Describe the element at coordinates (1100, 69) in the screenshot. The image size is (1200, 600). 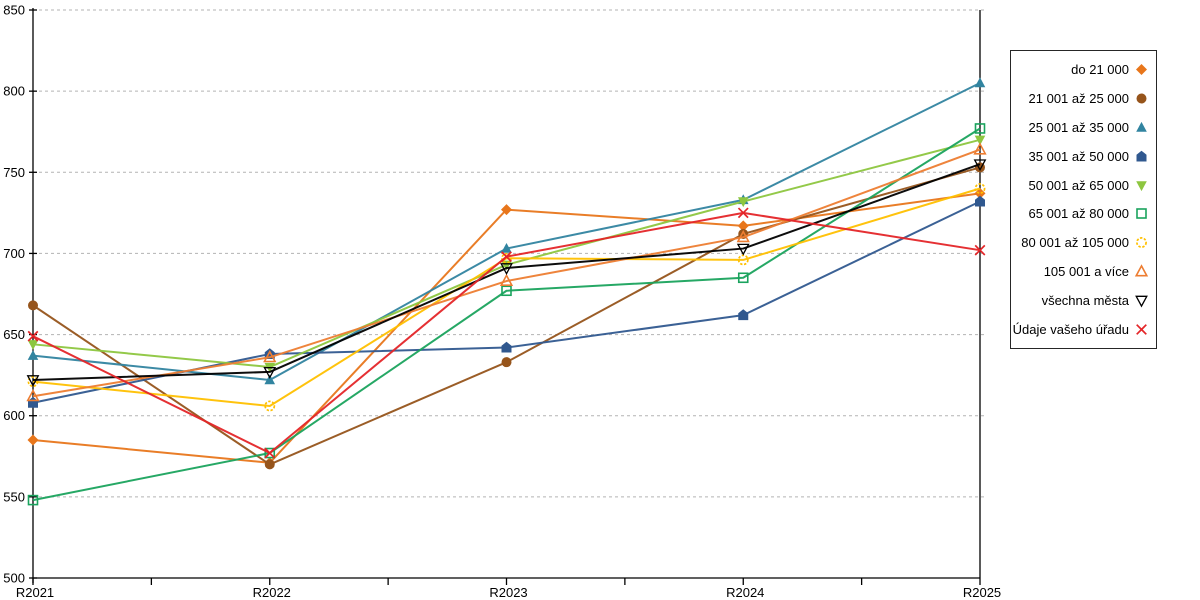
I see `legend-label: do 21 000` at that location.